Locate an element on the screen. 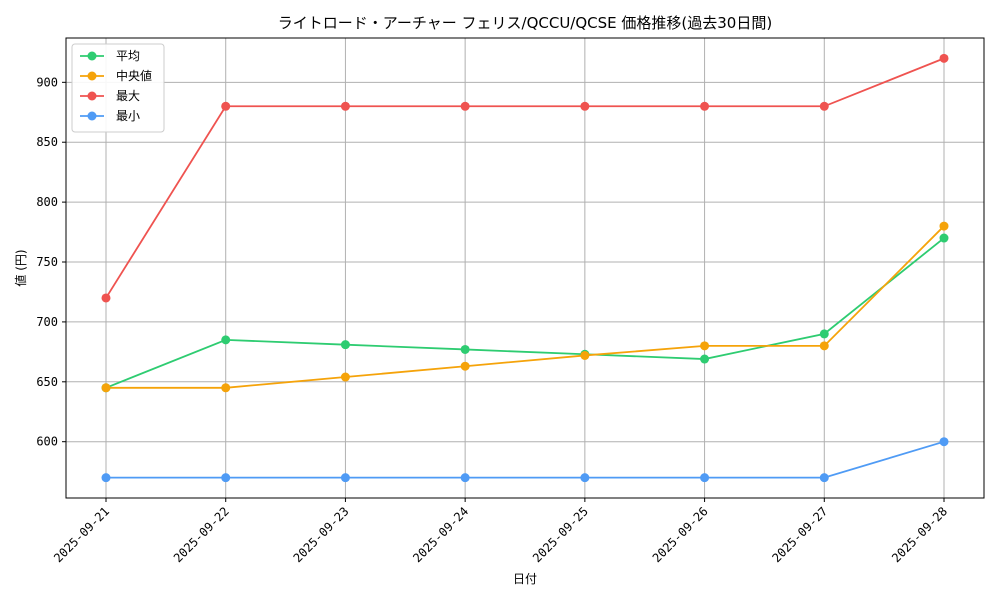  x-tick-label: 2025-09-26 is located at coordinates (680, 534).